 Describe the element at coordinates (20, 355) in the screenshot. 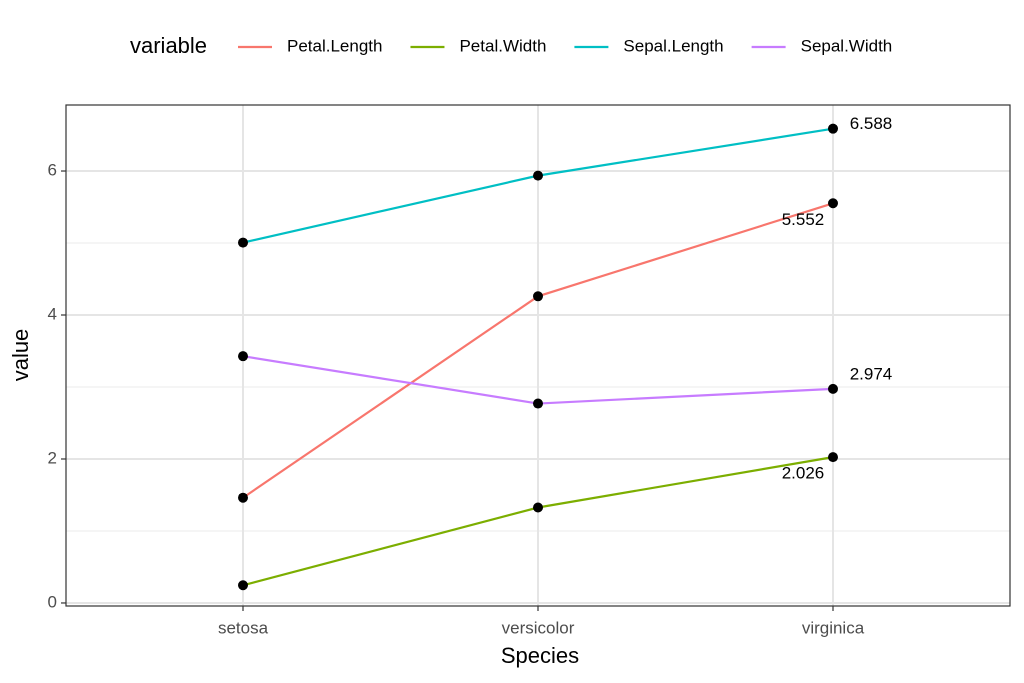

I see `y-axis-label: value` at that location.